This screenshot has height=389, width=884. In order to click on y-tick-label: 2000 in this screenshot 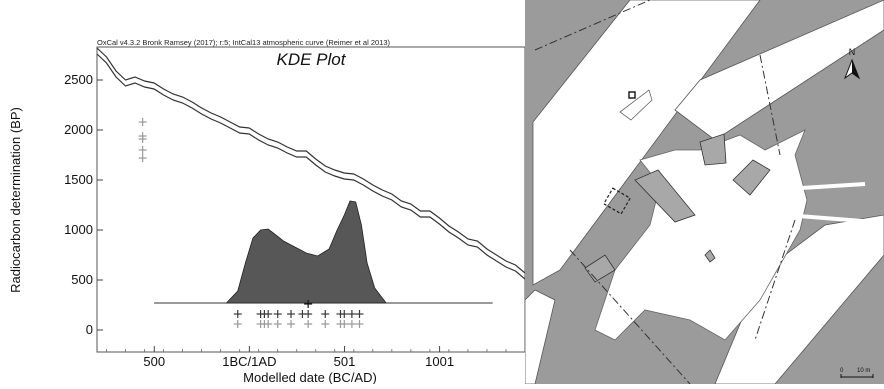, I will do `click(78, 129)`.